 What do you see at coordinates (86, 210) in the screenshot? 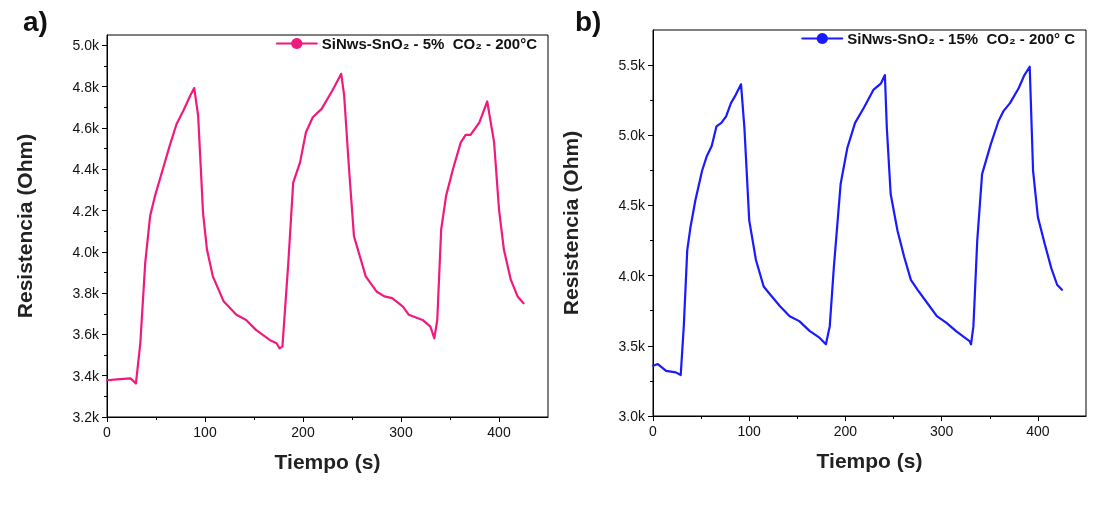
I see `y-tick-label: 4.2k` at bounding box center [86, 210].